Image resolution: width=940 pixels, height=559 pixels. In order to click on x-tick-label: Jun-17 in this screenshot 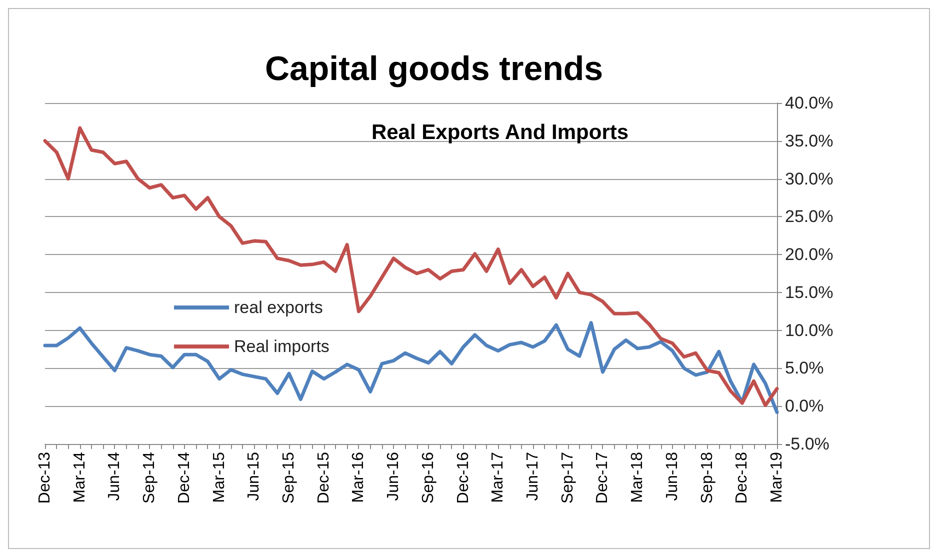, I will do `click(533, 476)`.